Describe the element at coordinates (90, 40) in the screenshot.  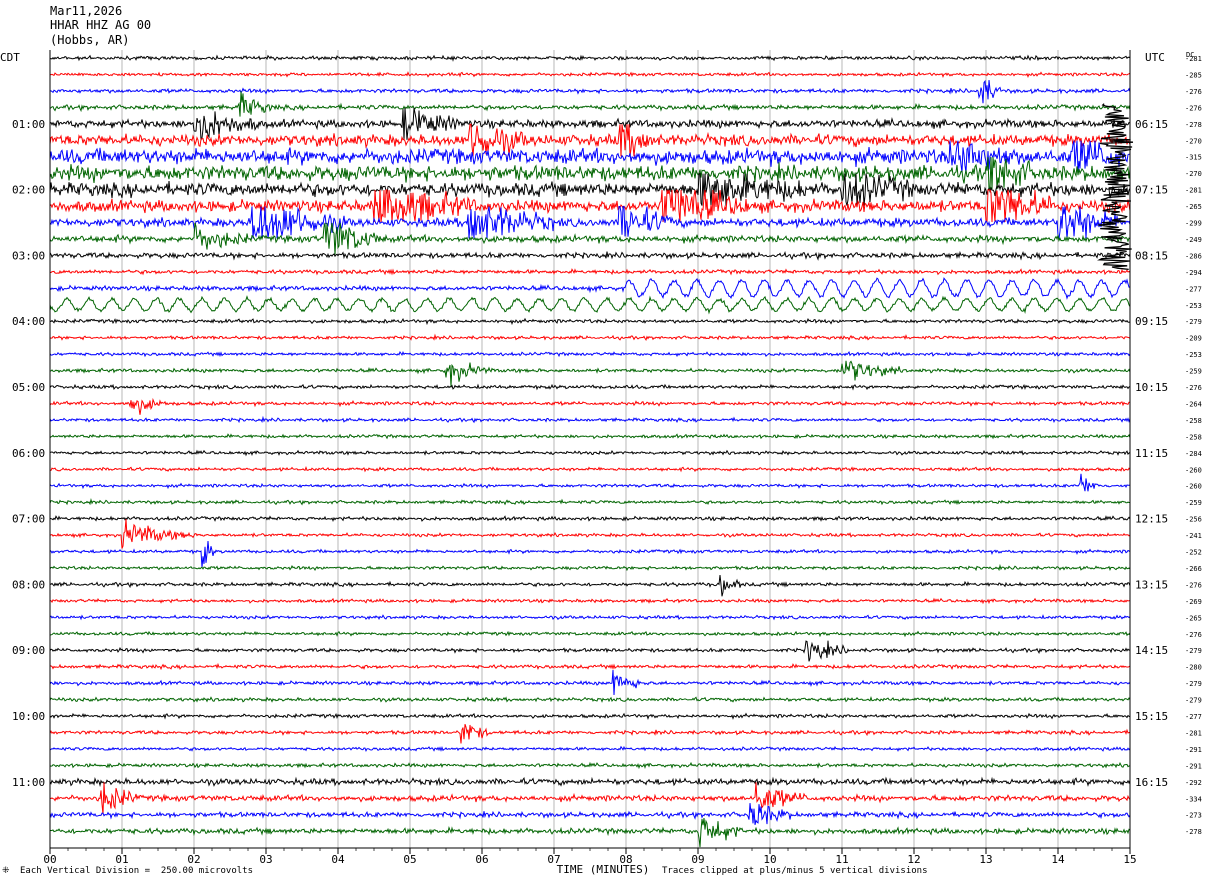
I see `header-location: (Hobbs, AR)` at that location.